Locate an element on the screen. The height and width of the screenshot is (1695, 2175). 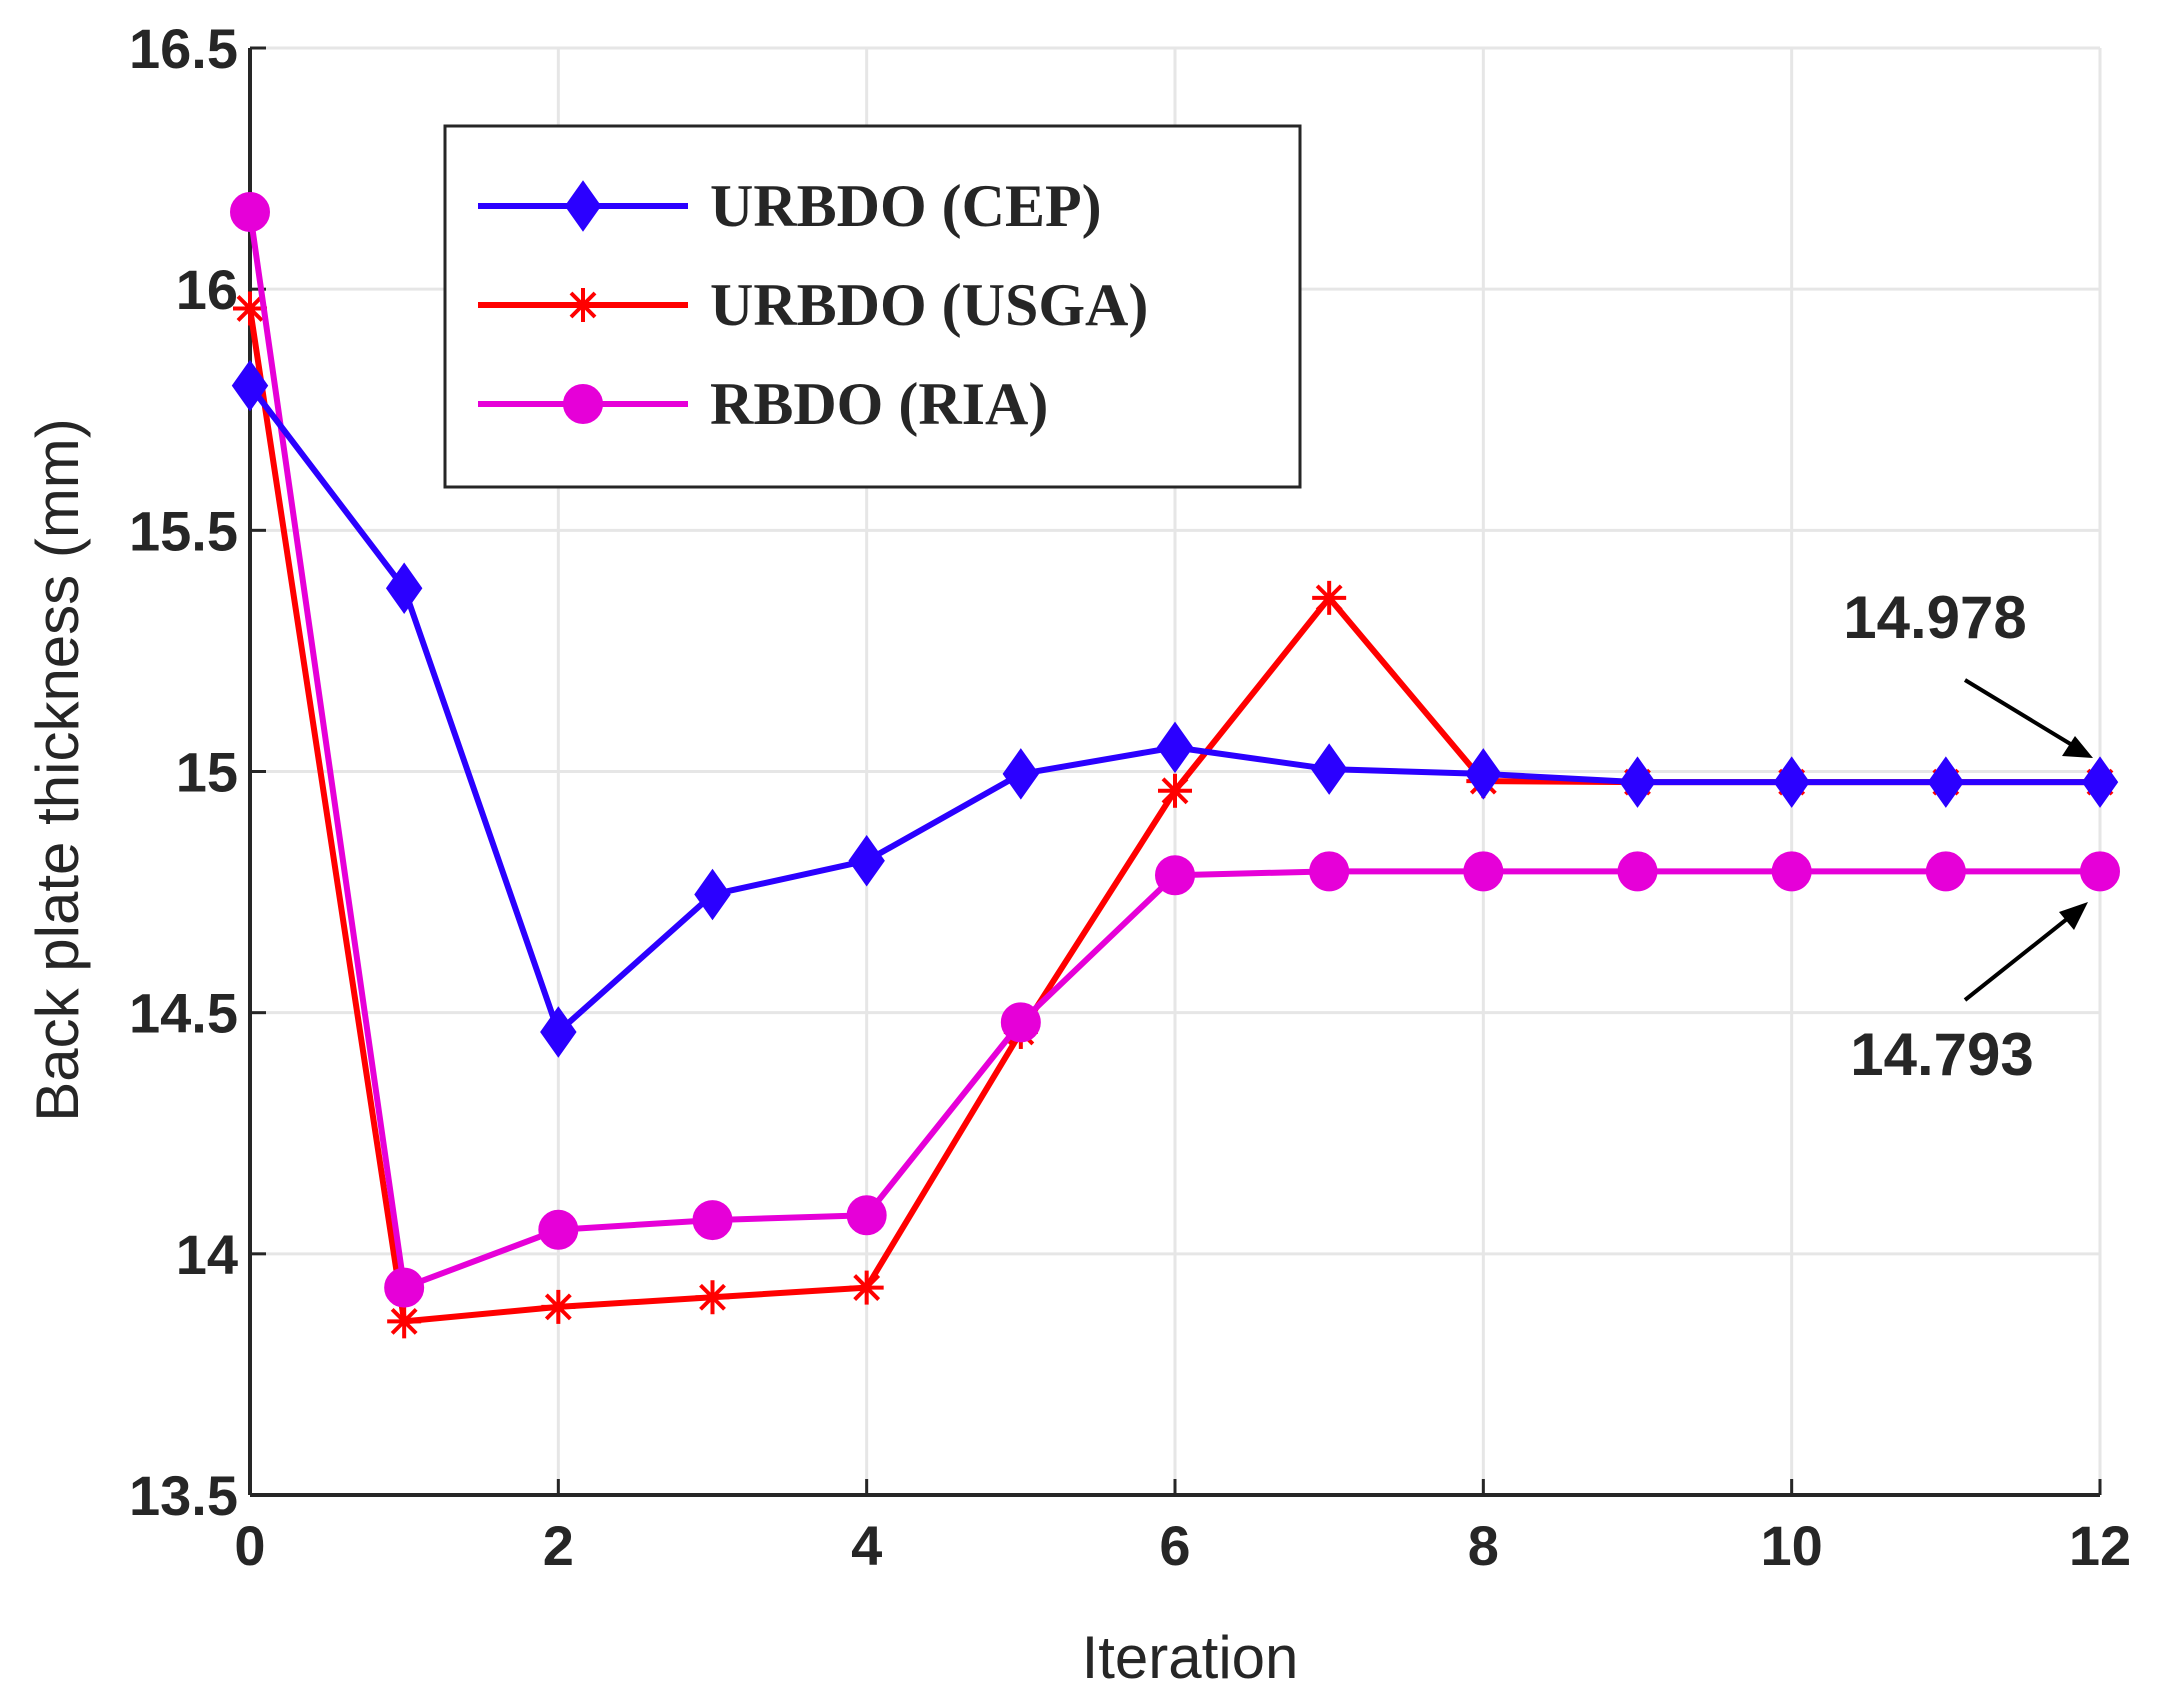
x-tick-label-3: 6 is located at coordinates (1174, 1545).